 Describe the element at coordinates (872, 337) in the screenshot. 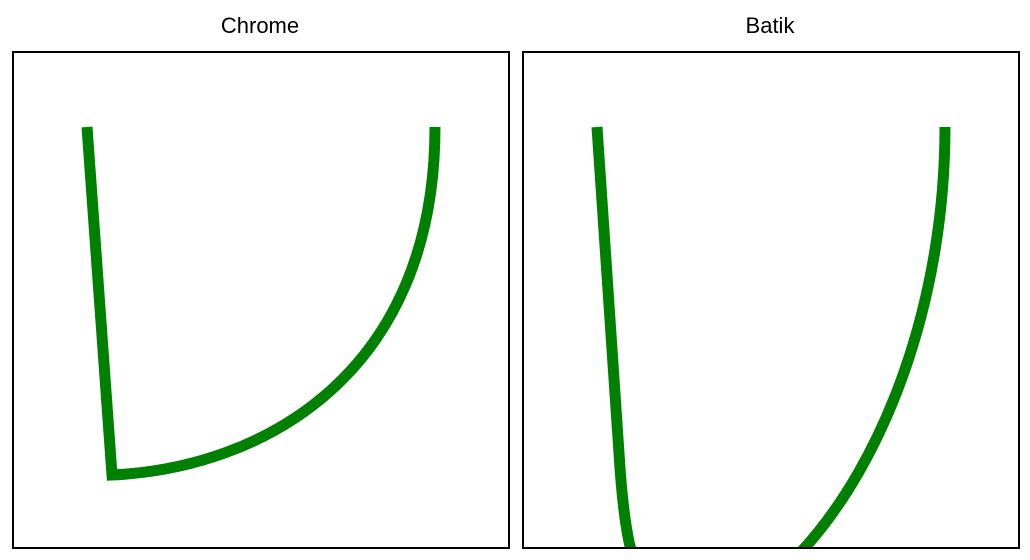

I see `batik-rendered-right-path` at that location.